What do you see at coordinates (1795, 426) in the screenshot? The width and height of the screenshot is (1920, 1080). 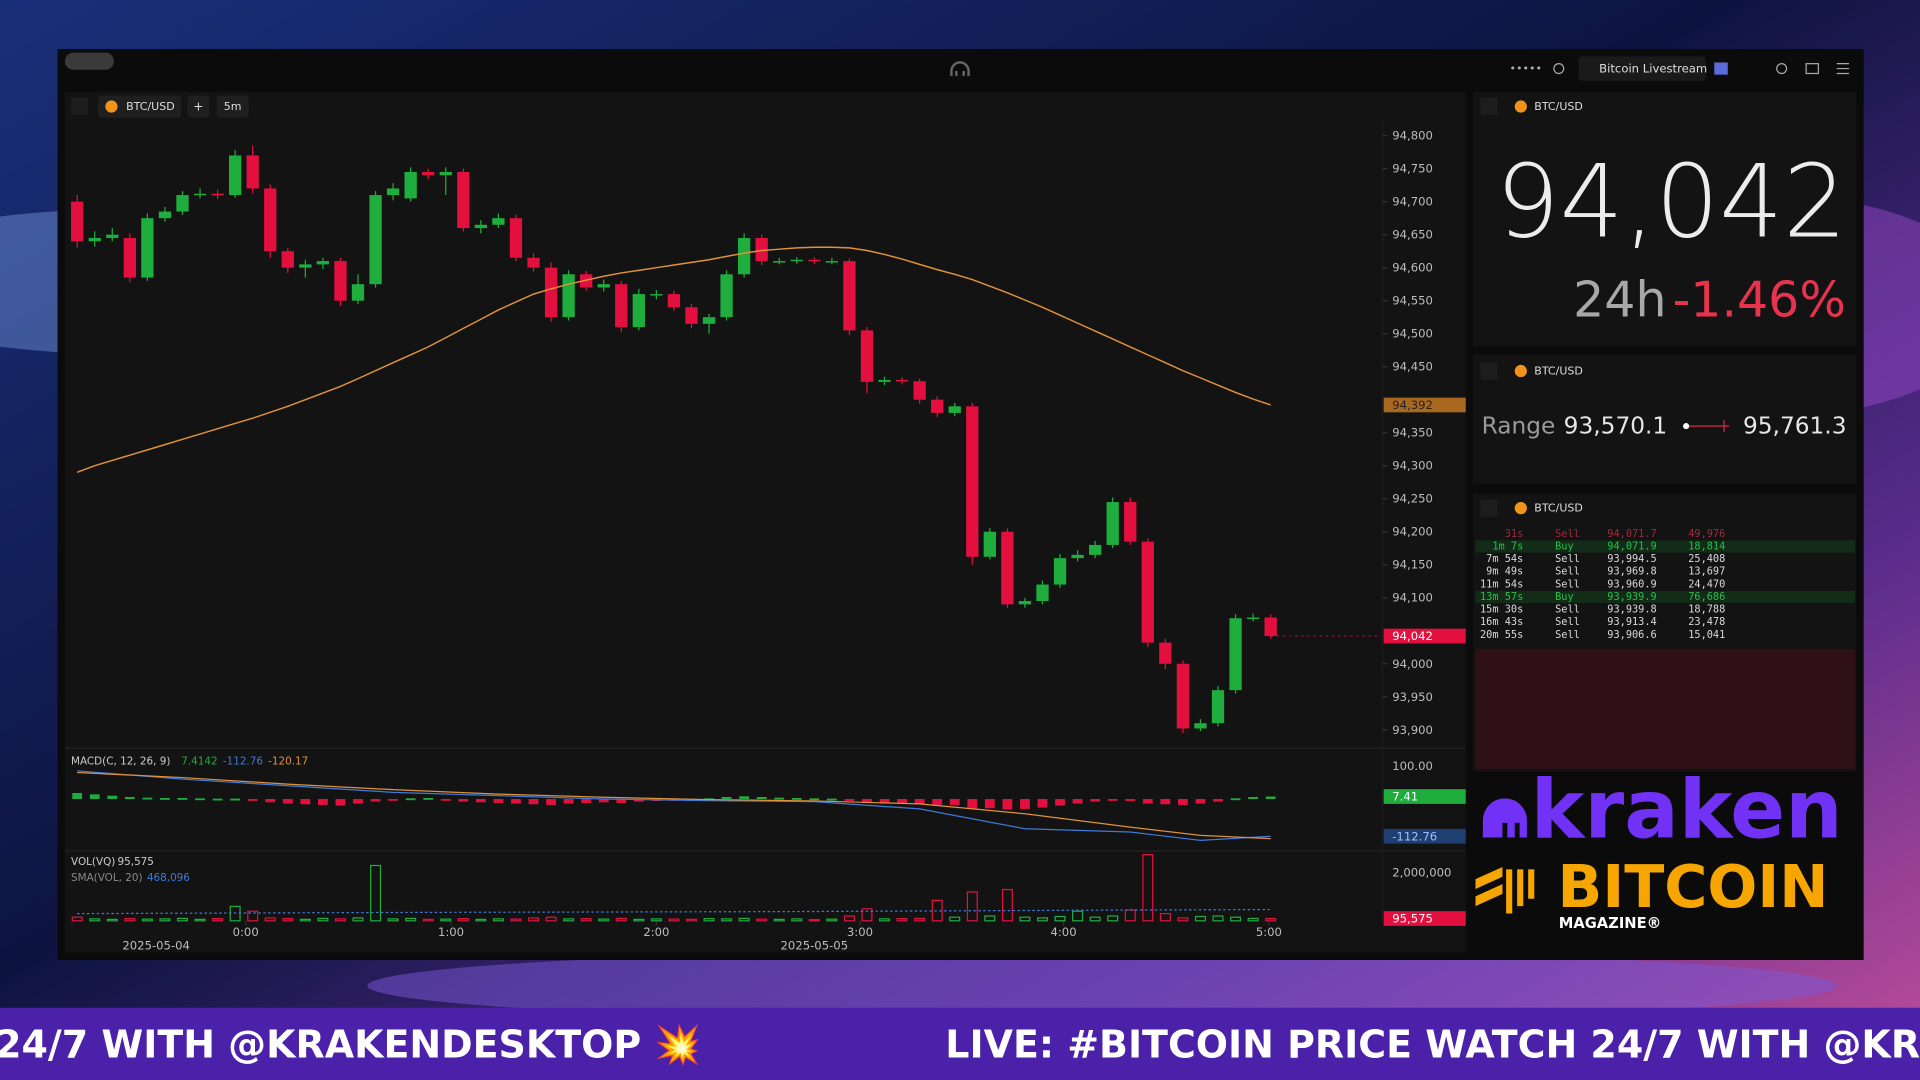 I see `range-high: 95,761.3` at bounding box center [1795, 426].